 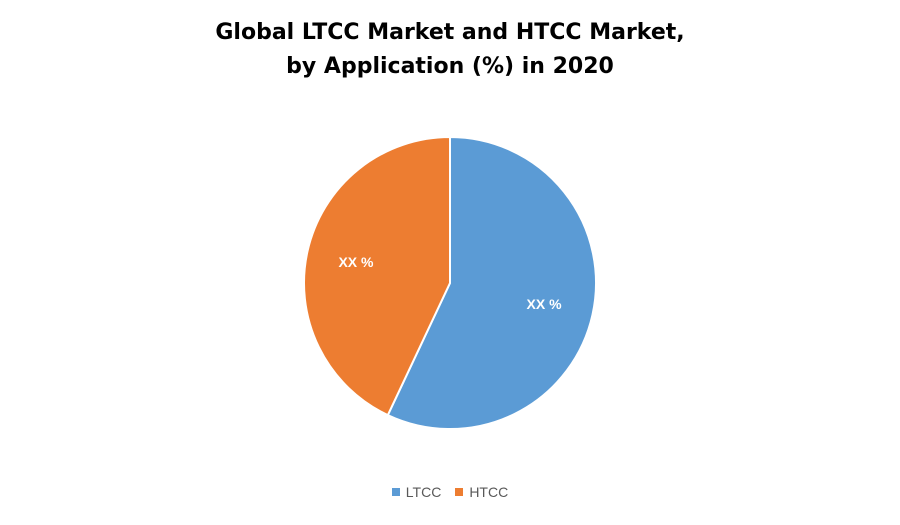 I want to click on data-label-ltcc: XX %, so click(x=545, y=304).